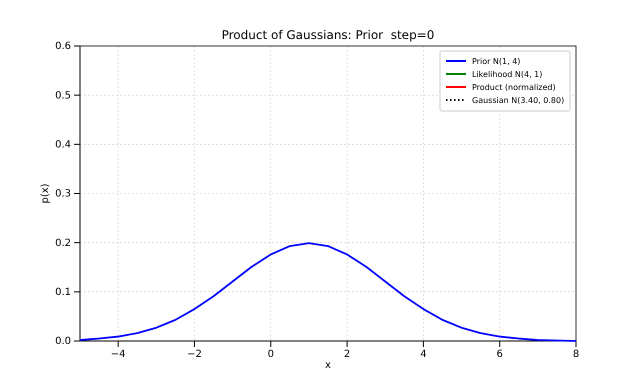  I want to click on legend-label: Gaussian N(3.40, 0.80), so click(518, 100).